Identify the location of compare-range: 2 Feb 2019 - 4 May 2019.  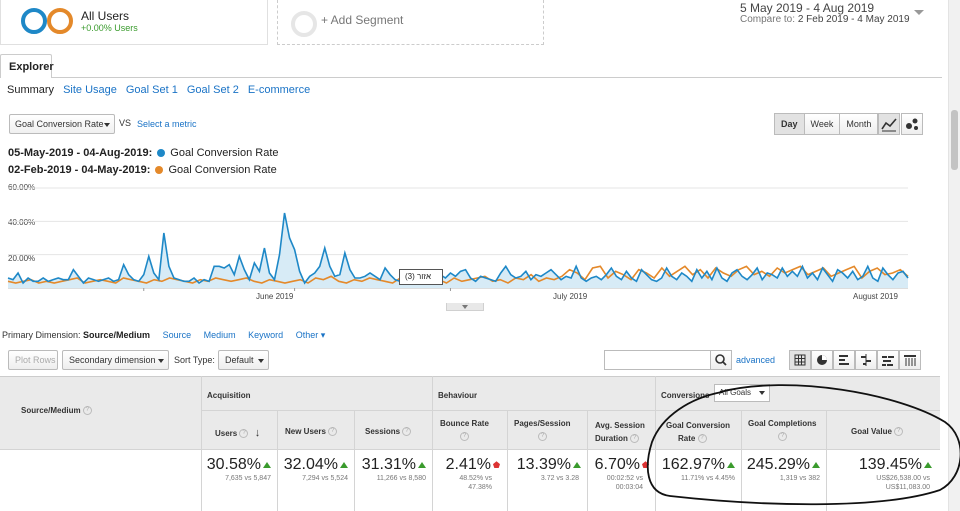
(853, 19).